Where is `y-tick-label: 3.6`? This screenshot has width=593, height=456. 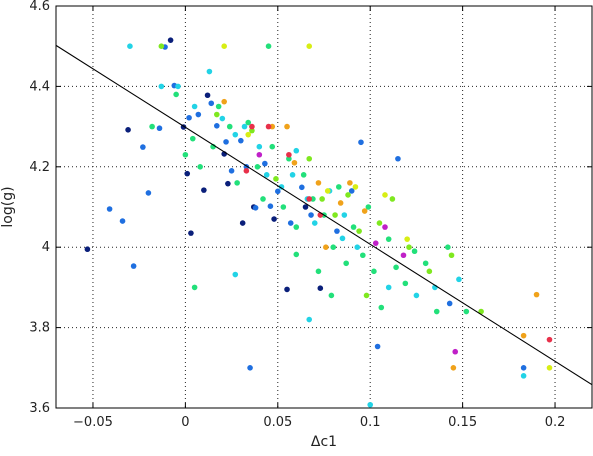 y-tick-label: 3.6 is located at coordinates (39, 408).